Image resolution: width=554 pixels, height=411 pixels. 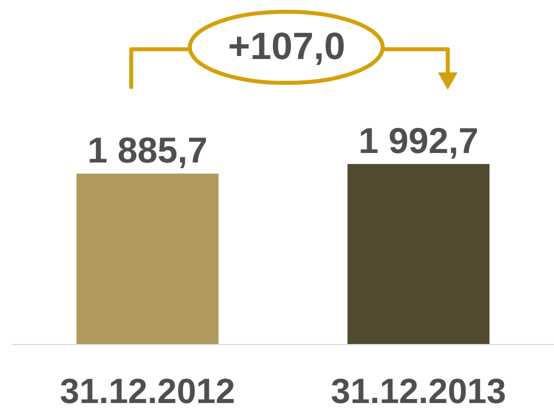 What do you see at coordinates (418, 140) in the screenshot?
I see `data-label: 1 992,7` at bounding box center [418, 140].